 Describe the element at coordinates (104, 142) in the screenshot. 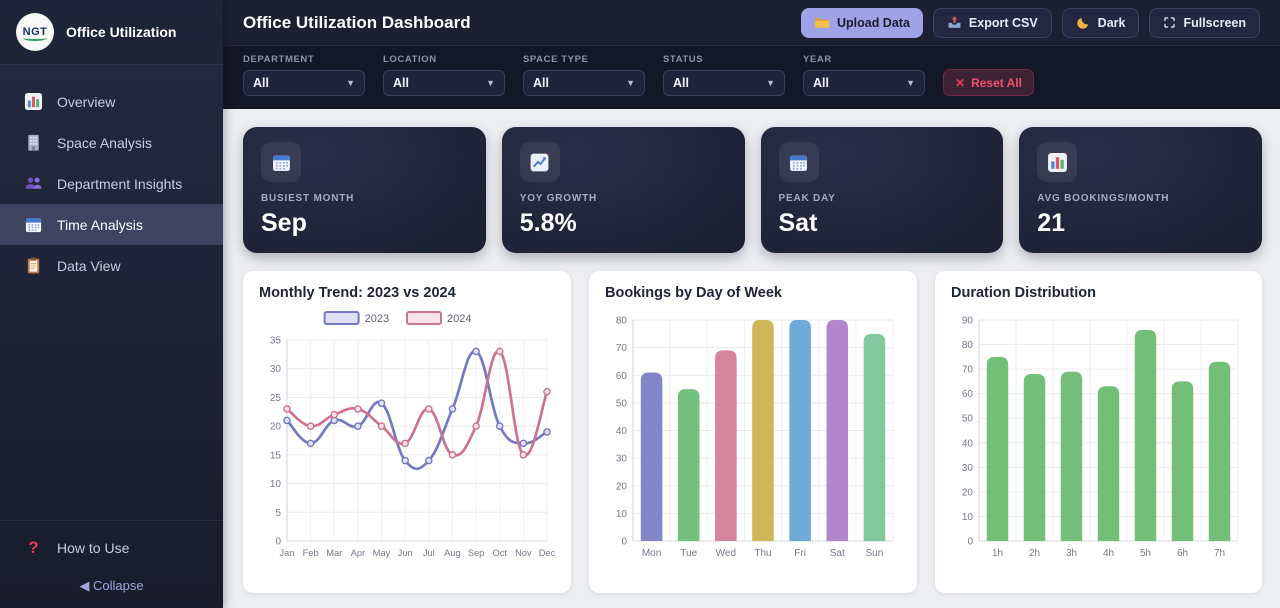

I see `sidebar-item-label: Space Analysis` at that location.